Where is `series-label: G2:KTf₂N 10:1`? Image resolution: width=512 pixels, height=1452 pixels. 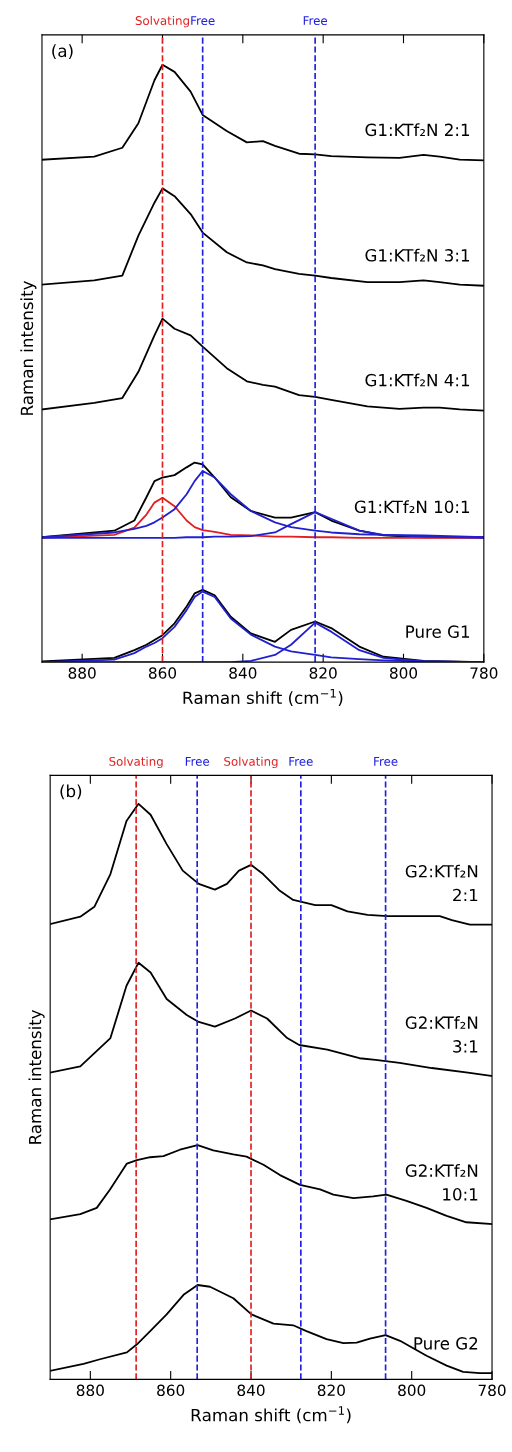
series-label: G2:KTf₂N 10:1 is located at coordinates (441, 1182).